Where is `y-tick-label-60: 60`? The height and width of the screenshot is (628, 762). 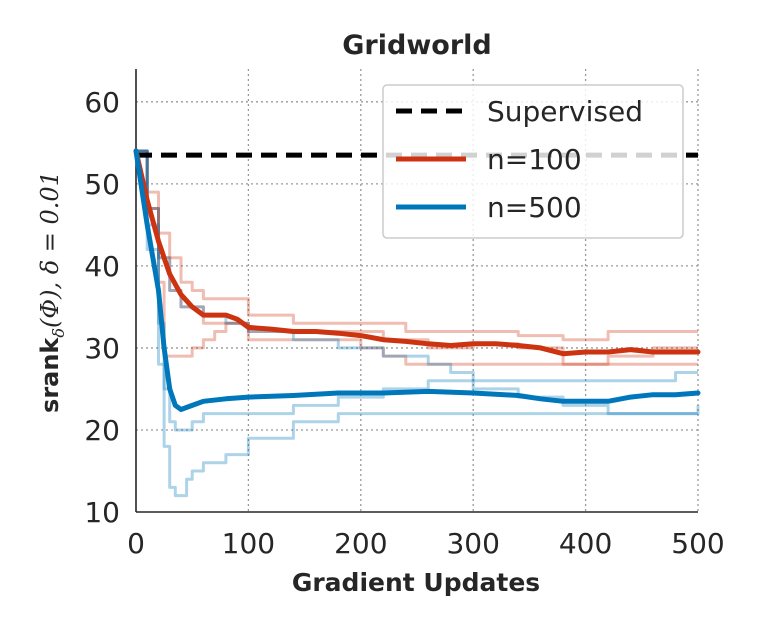 y-tick-label-60: 60 is located at coordinates (102, 102).